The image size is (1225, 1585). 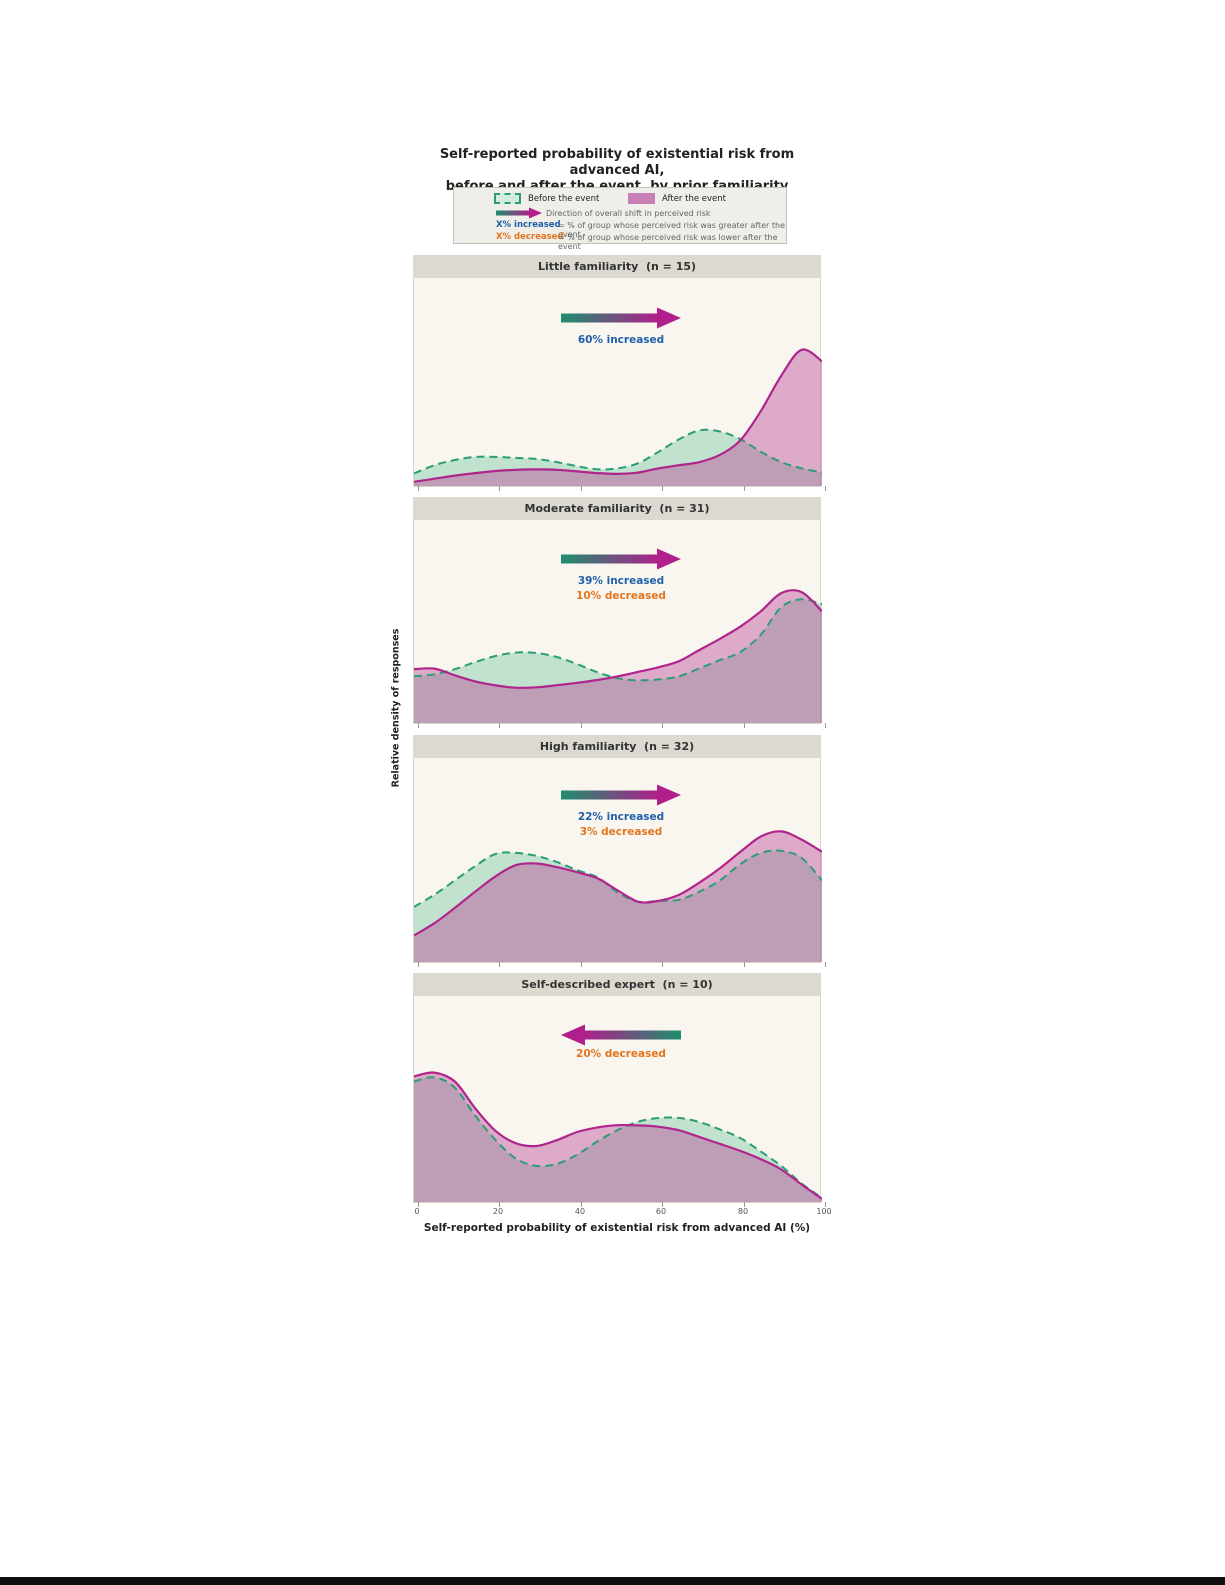 I want to click on x-tick-label: 100, so click(x=824, y=1211).